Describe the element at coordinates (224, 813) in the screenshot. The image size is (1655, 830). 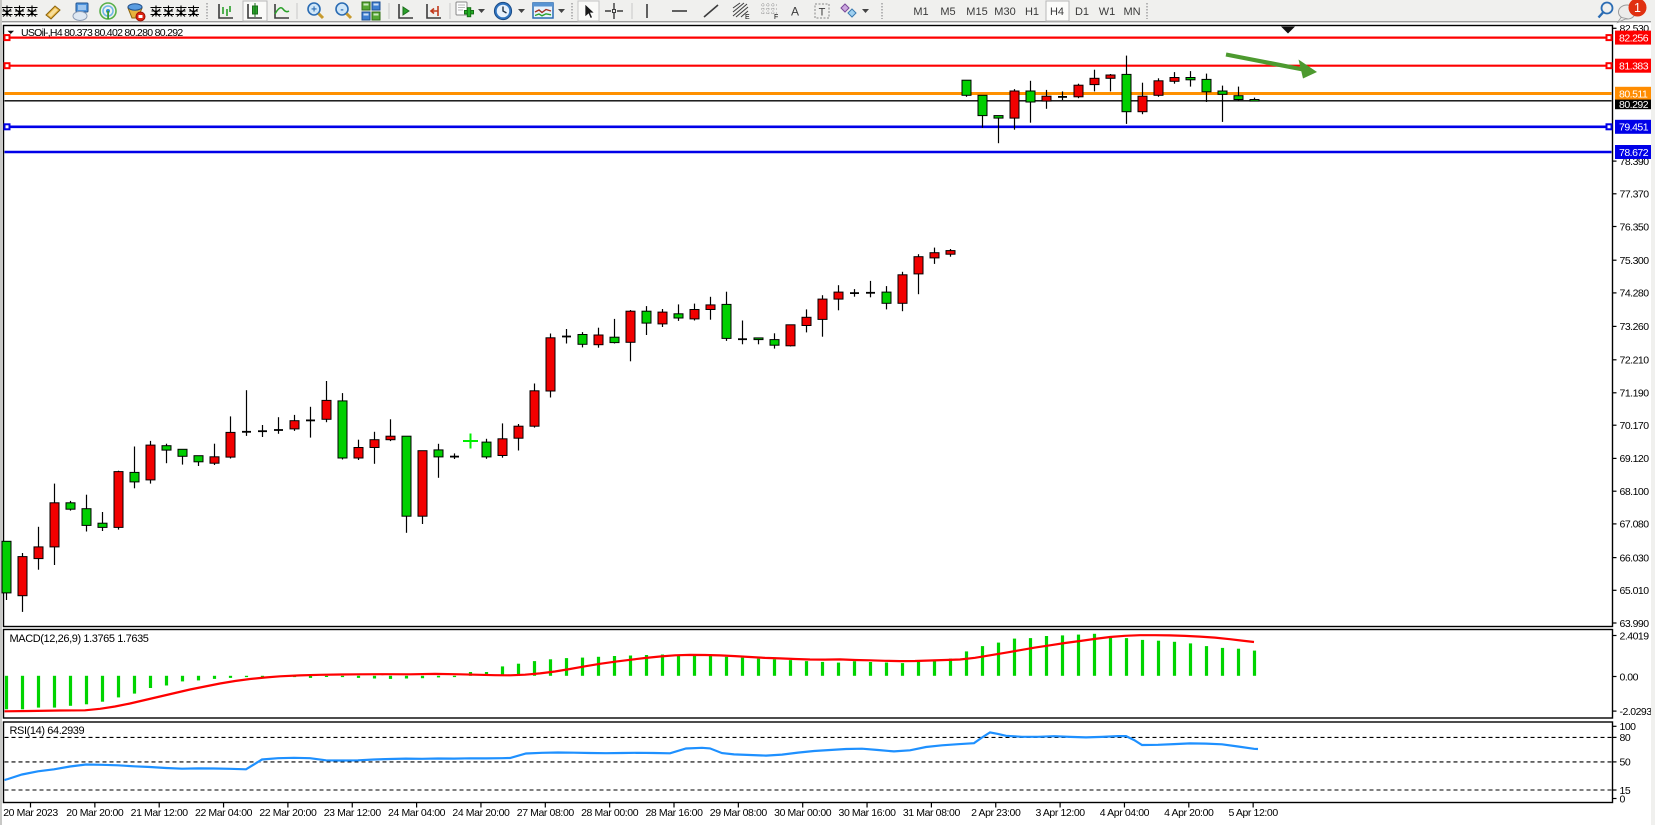
I see `svg-text: 22 Mar 04:00` at that location.